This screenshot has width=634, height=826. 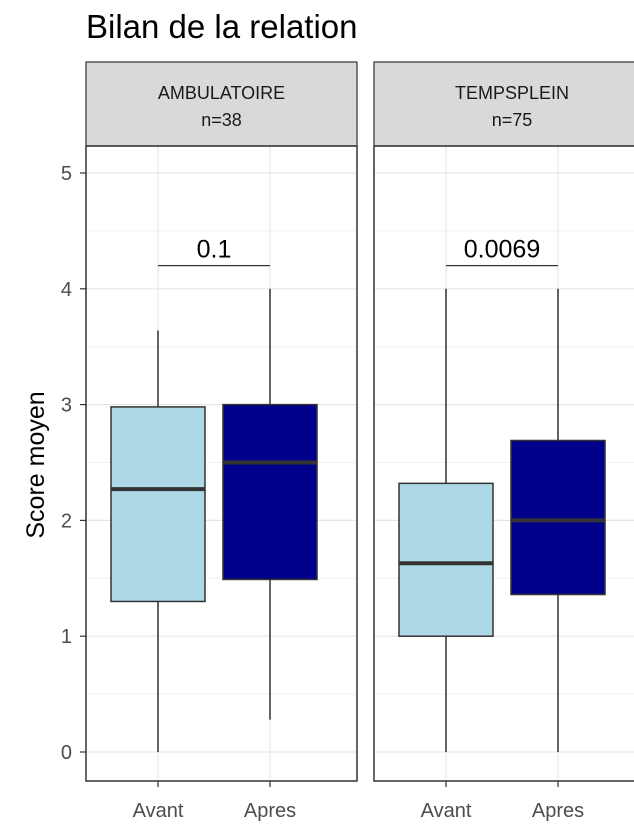 What do you see at coordinates (66, 521) in the screenshot?
I see `y-tick-label: 2` at bounding box center [66, 521].